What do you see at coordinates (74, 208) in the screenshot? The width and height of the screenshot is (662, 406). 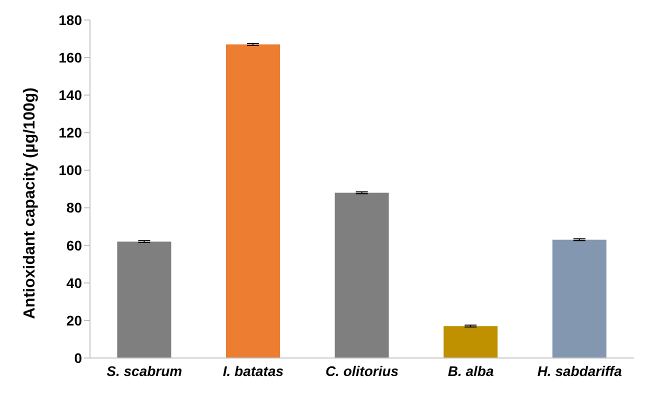 I see `y-tick-label: 80` at bounding box center [74, 208].